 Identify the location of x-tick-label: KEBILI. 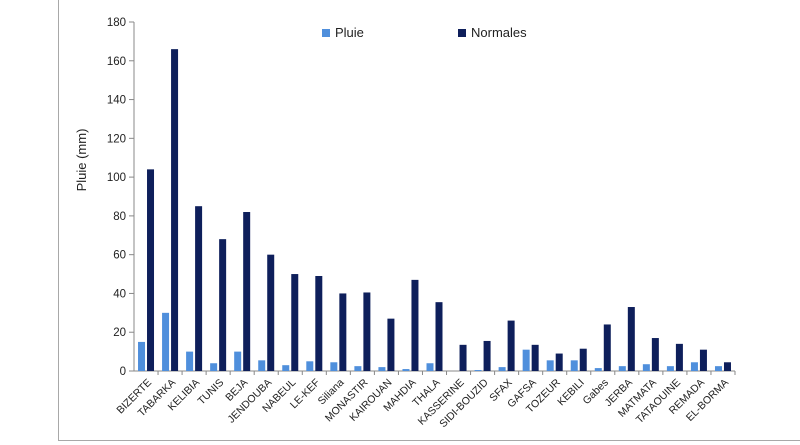
(571, 393).